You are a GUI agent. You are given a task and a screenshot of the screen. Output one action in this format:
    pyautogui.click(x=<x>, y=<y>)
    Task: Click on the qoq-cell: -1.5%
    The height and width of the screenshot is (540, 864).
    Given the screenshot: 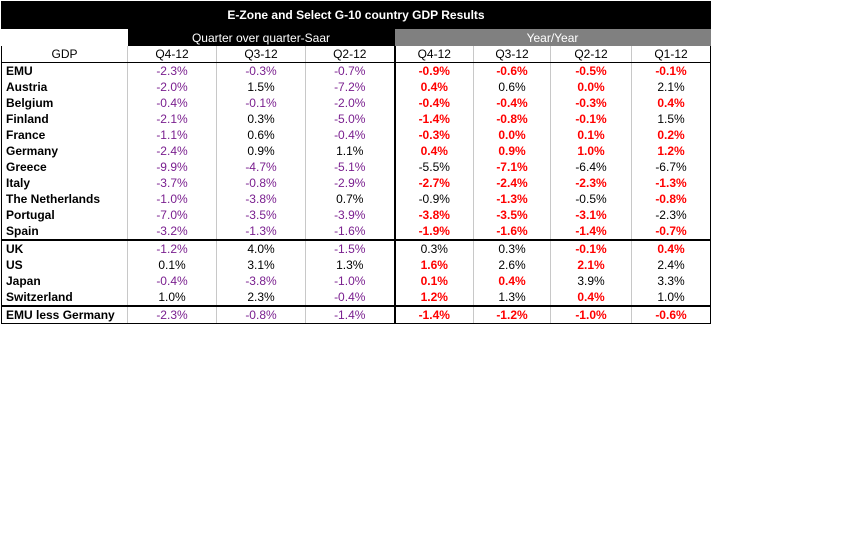 What is the action you would take?
    pyautogui.click(x=350, y=248)
    